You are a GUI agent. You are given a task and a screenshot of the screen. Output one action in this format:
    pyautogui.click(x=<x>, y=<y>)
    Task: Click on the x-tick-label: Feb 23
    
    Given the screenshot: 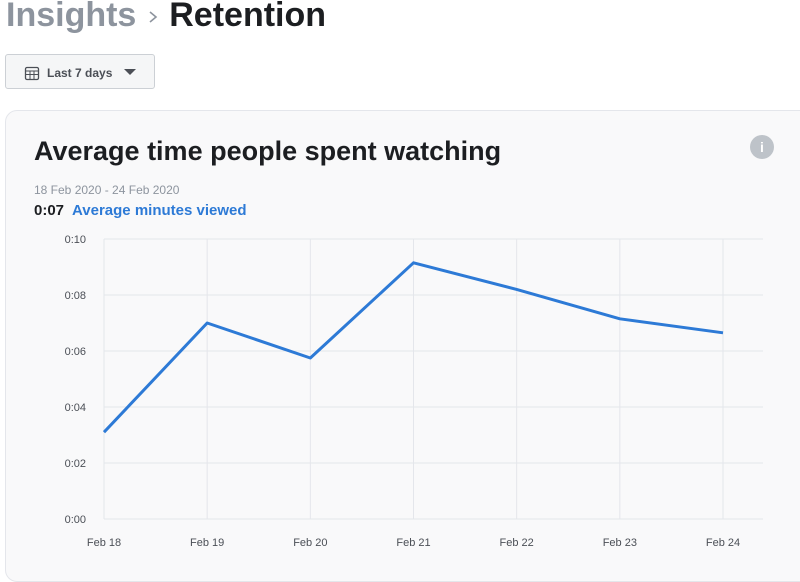 What is the action you would take?
    pyautogui.click(x=620, y=543)
    